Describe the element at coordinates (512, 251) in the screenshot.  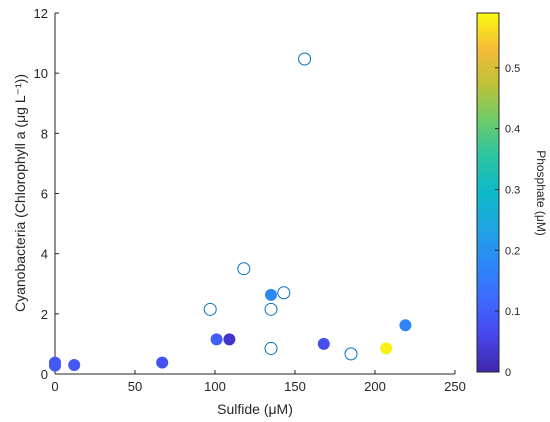
I see `colorbar-tick-label: 0.2` at that location.